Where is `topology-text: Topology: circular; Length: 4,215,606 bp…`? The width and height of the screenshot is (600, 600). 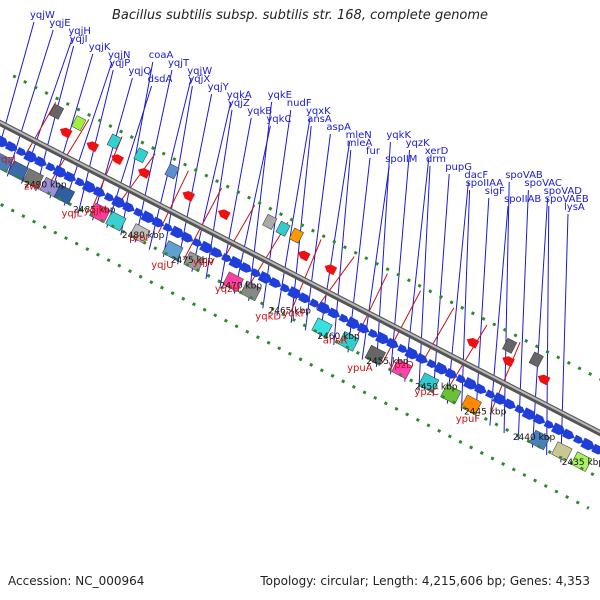
topology-text: Topology: circular; Length: 4,215,606 bp… is located at coordinates (425, 581).